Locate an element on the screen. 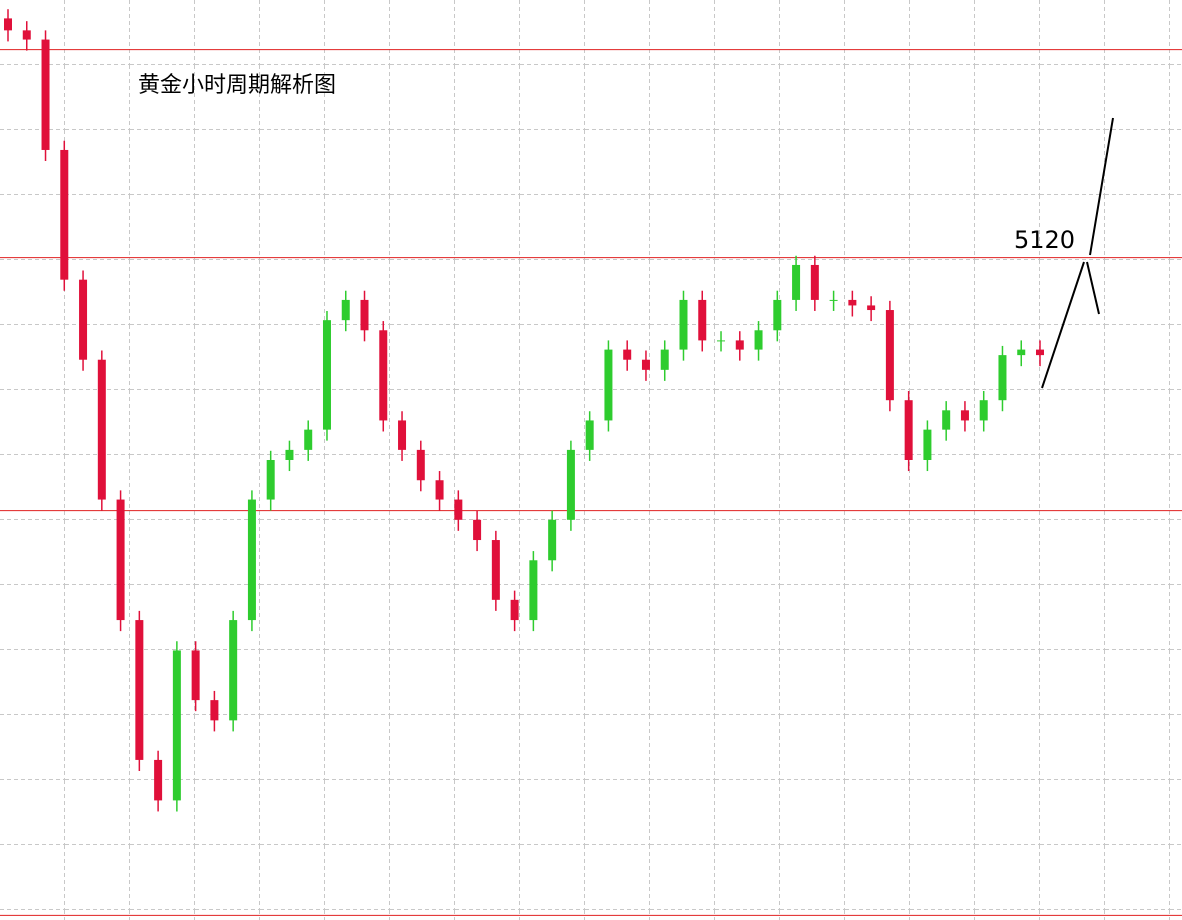 This screenshot has width=1182, height=920. annotation: 5120 is located at coordinates (1044, 240).